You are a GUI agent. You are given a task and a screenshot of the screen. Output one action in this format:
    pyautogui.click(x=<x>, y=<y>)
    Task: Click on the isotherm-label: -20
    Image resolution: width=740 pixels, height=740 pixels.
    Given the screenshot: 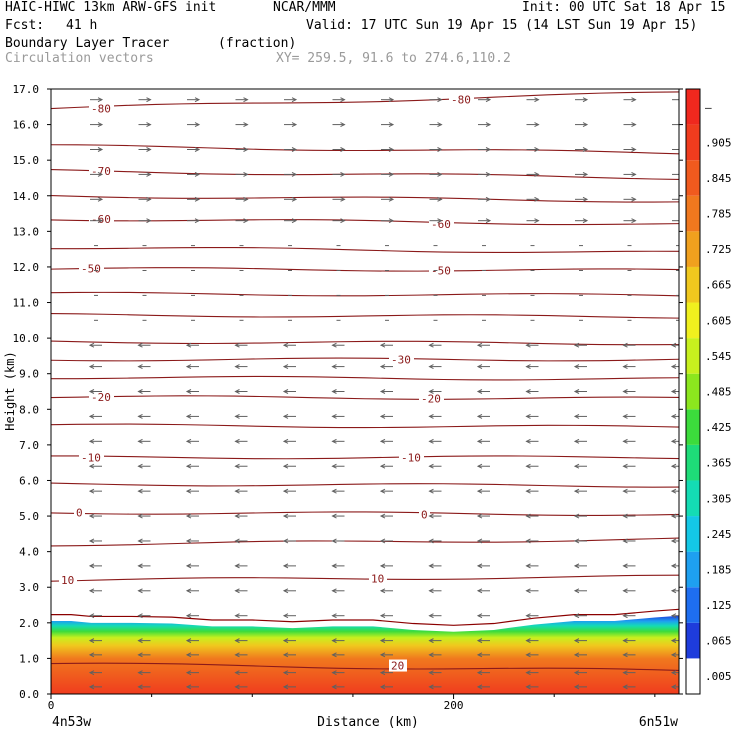 What is the action you would take?
    pyautogui.click(x=431, y=399)
    